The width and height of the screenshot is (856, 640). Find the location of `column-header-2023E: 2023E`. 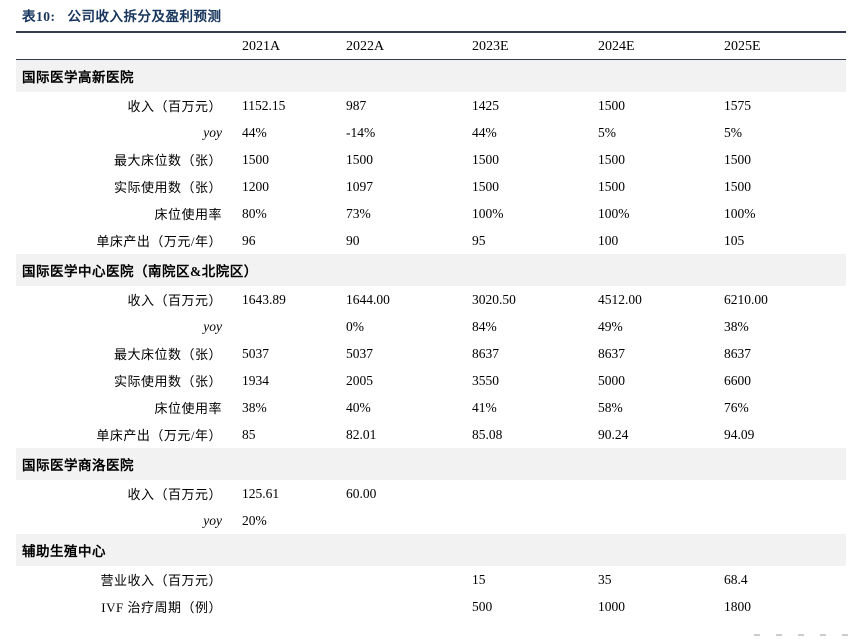

column-header-2023E: 2023E is located at coordinates (525, 46).